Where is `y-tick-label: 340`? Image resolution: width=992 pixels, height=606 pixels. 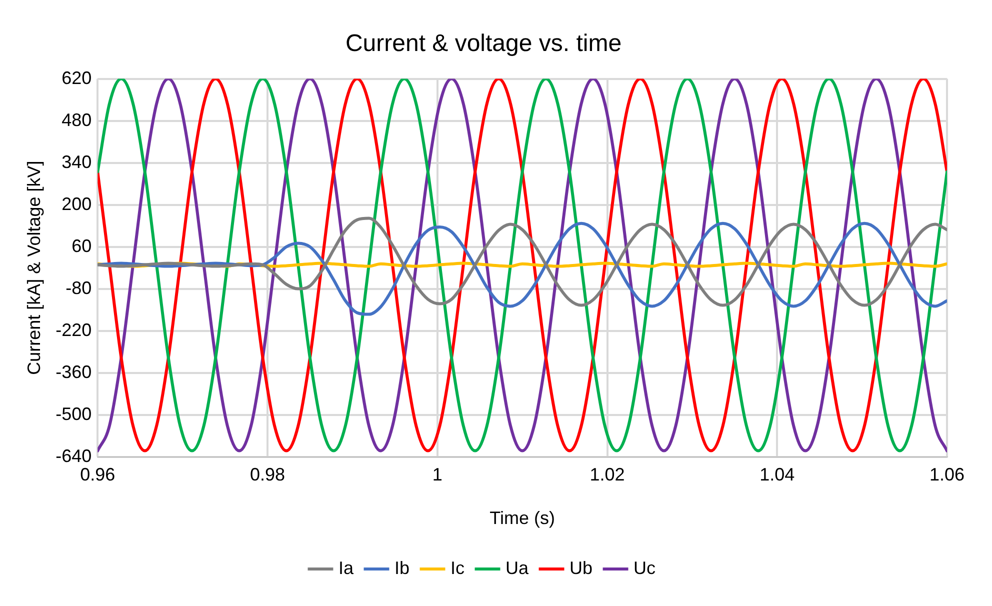
y-tick-label: 340 is located at coordinates (77, 162).